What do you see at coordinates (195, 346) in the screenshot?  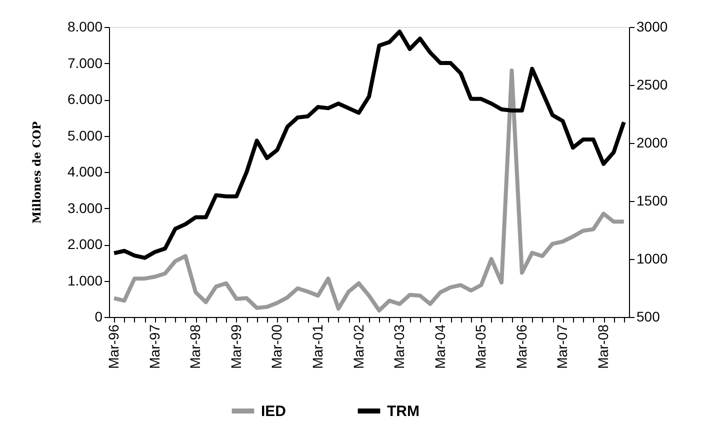 I see `x-tick-label: Mar-98` at bounding box center [195, 346].